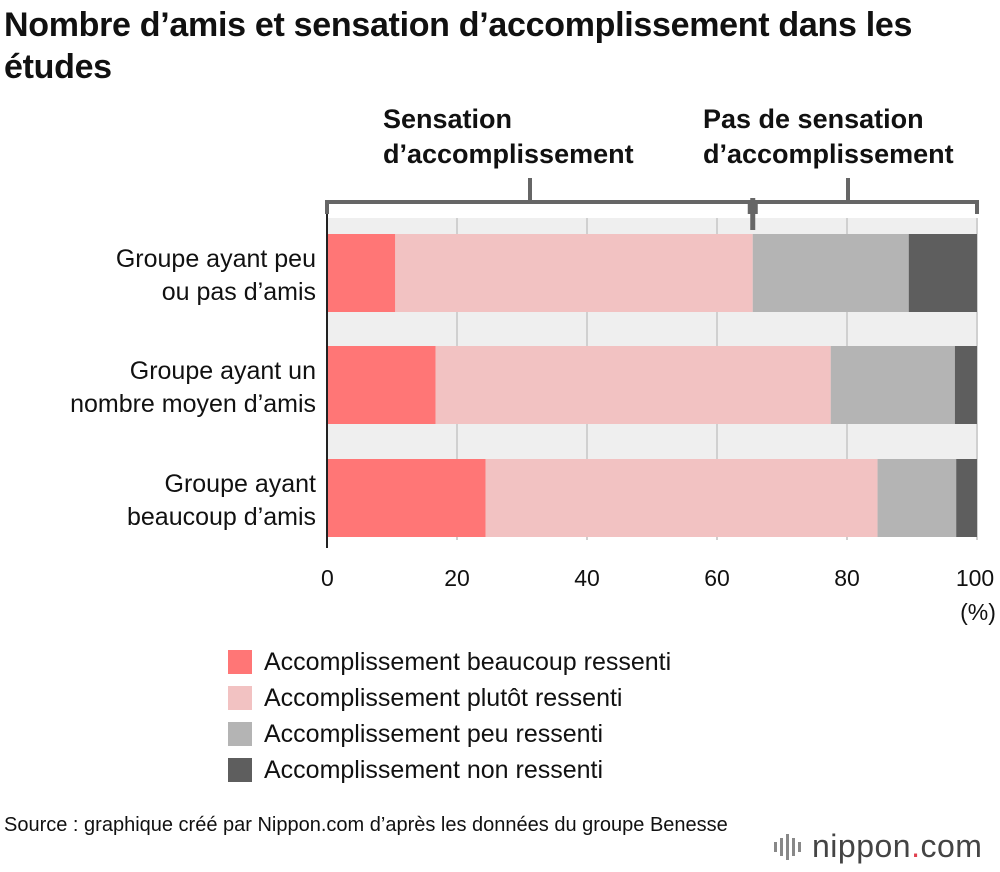 Image resolution: width=1000 pixels, height=872 pixels. I want to click on group-label: Sensation d’accomplissement, so click(508, 136).